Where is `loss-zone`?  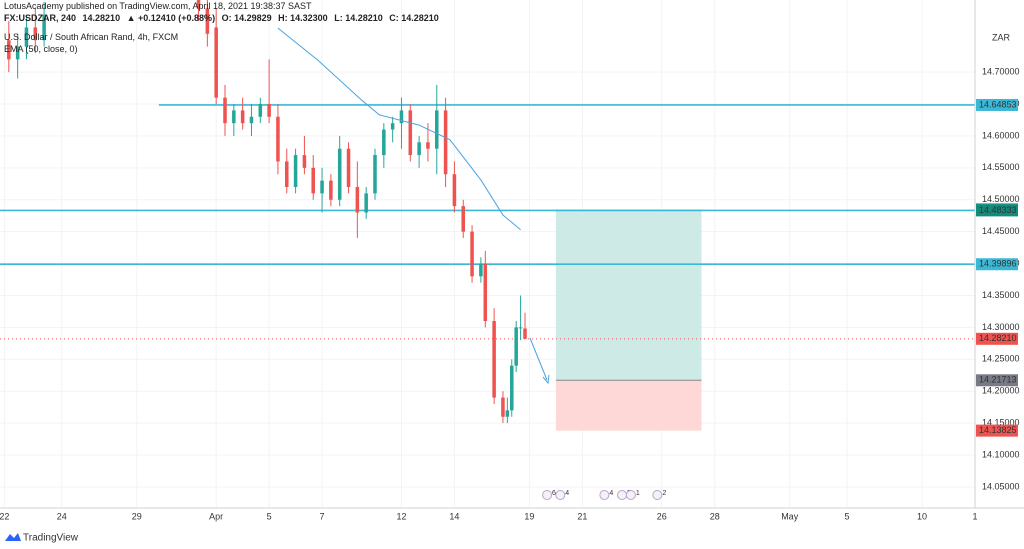 loss-zone is located at coordinates (628, 405).